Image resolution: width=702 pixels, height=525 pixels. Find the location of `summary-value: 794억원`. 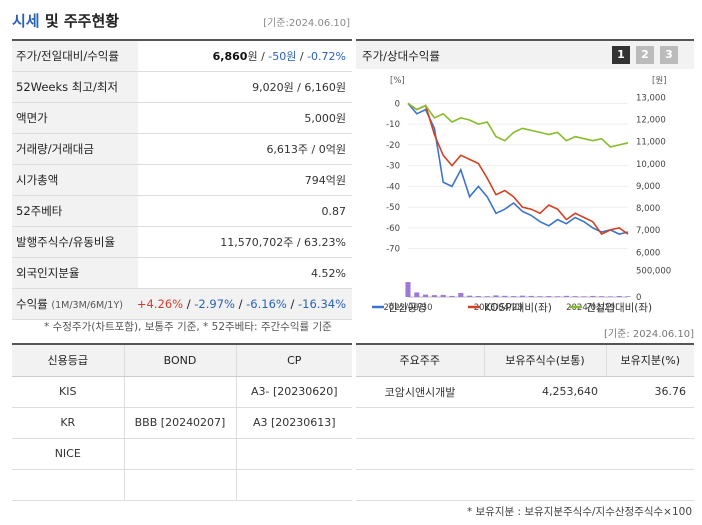

summary-value: 794억원 is located at coordinates (325, 180).